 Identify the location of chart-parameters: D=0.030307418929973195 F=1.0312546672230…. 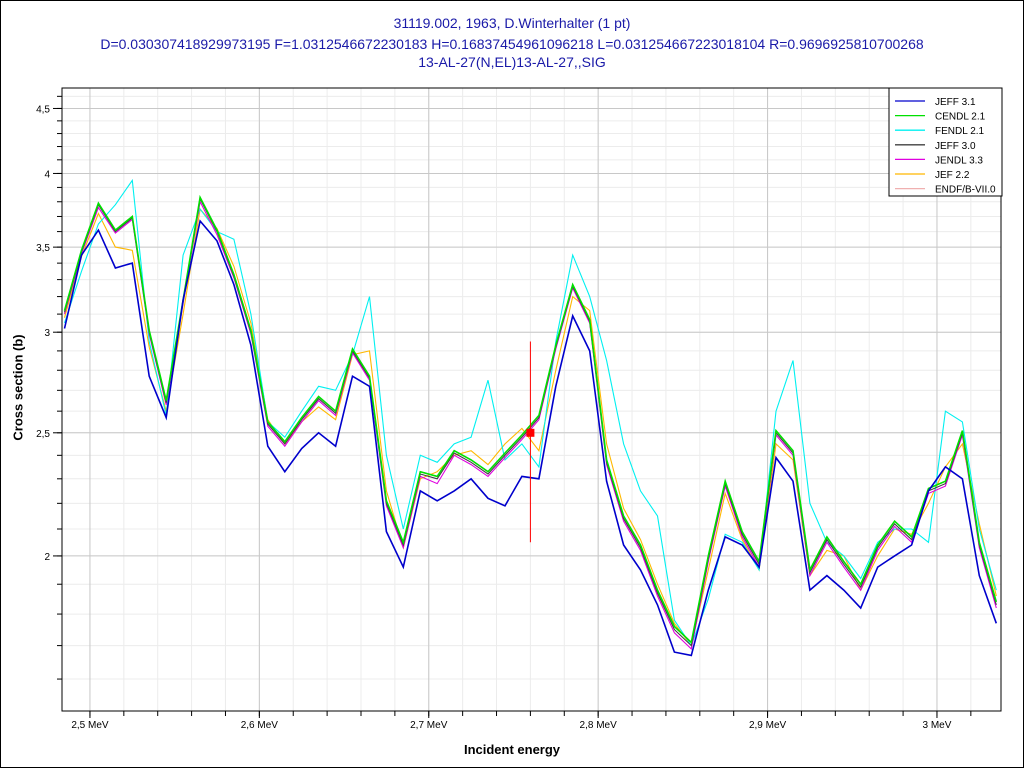
(512, 44).